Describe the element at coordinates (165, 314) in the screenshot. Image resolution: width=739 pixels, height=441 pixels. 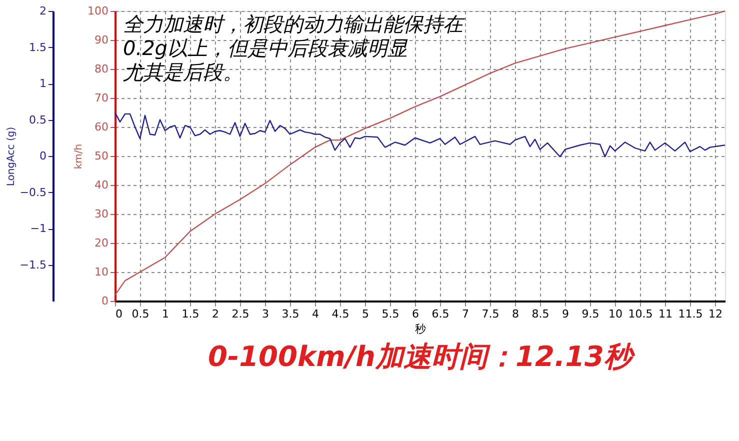
I see `x-tick-label: 1` at that location.